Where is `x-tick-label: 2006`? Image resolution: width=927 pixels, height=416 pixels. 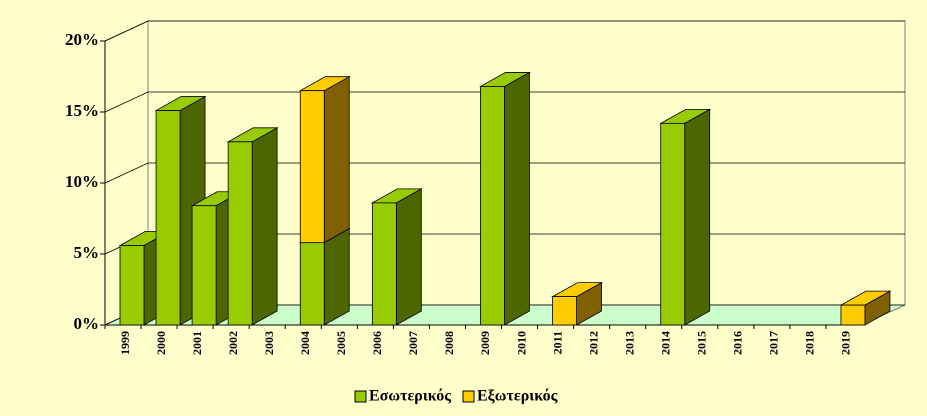
x-tick-label: 2006 is located at coordinates (377, 343).